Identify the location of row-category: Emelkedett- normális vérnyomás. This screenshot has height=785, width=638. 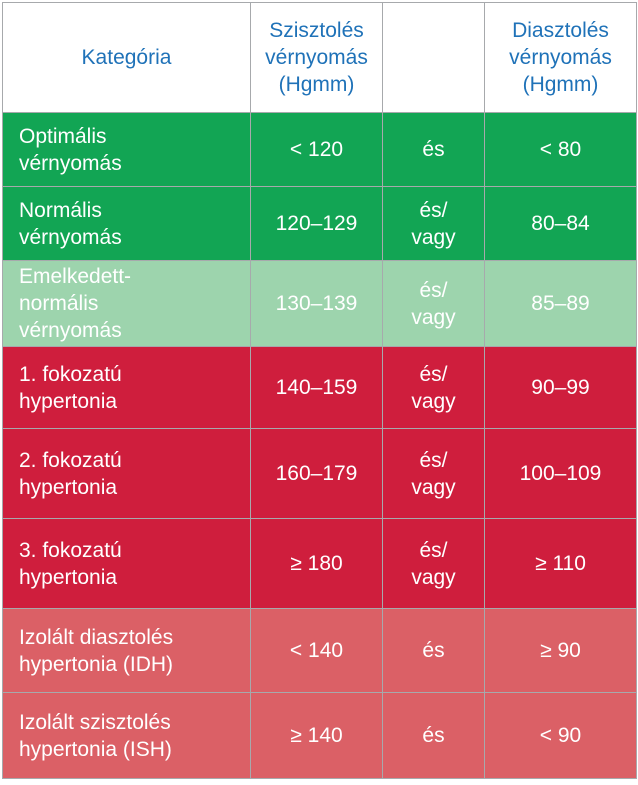
(126, 303).